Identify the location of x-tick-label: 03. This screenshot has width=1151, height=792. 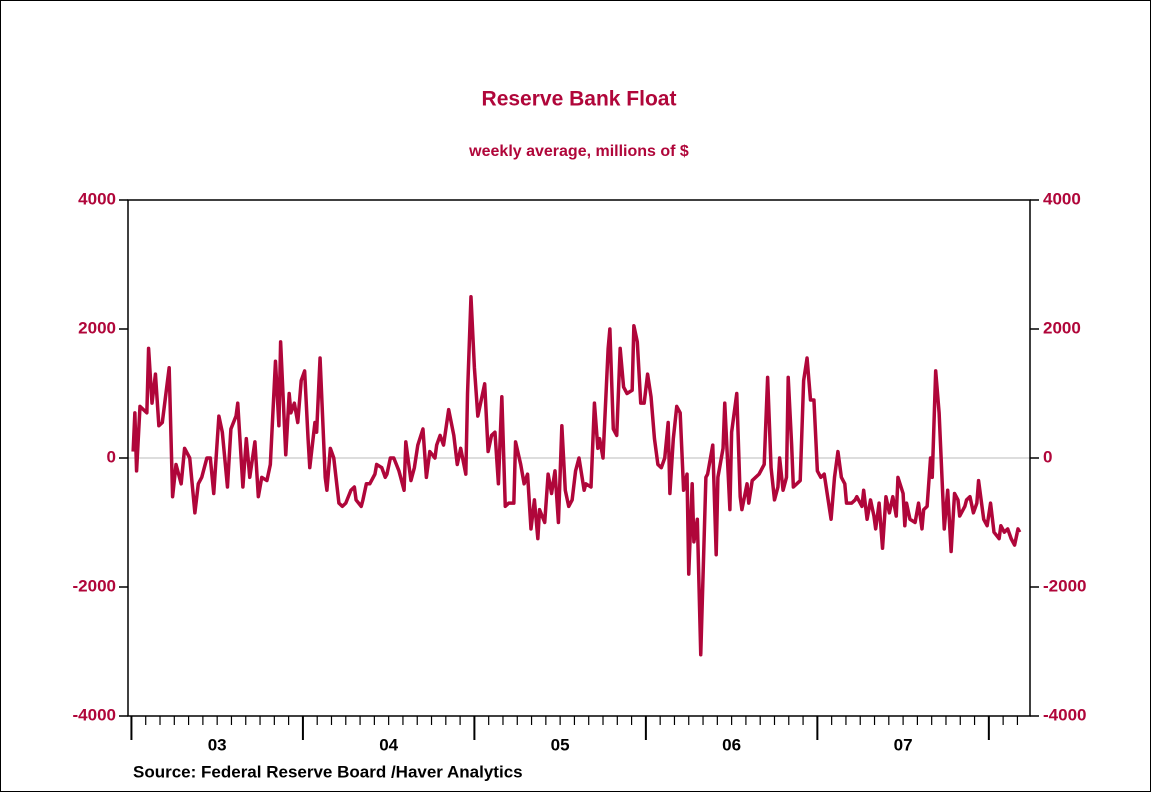
(217, 744).